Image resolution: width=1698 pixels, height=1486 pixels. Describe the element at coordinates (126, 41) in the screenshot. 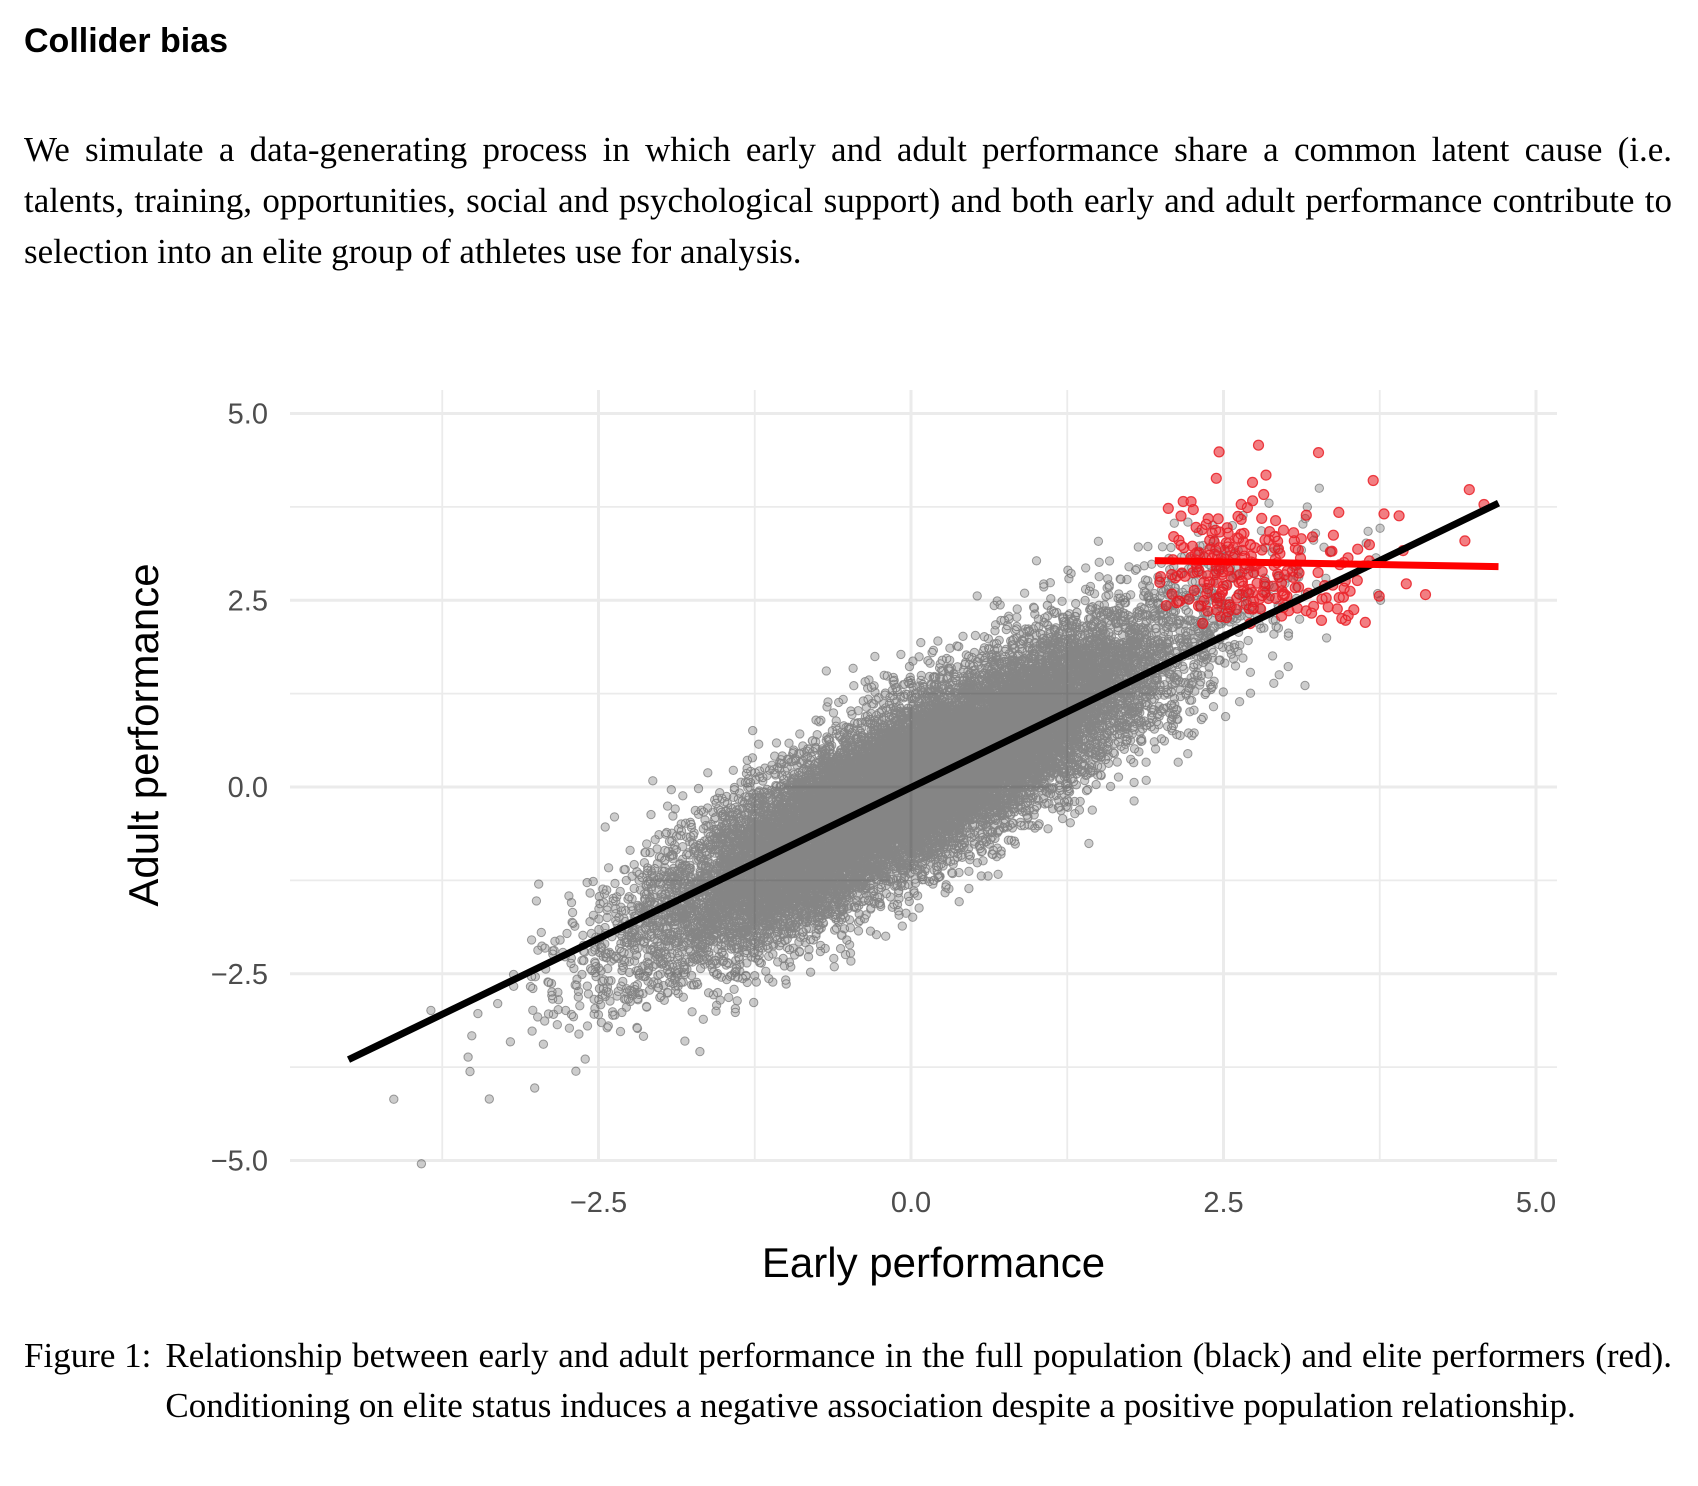

I see `section-heading: Collider bias` at that location.